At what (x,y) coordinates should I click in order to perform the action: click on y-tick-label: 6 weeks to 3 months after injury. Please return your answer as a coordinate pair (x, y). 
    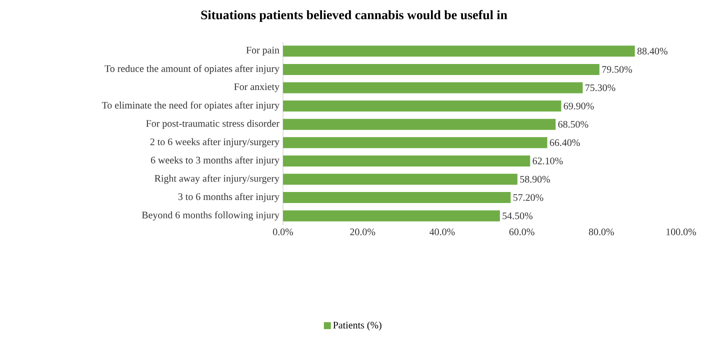
    Looking at the image, I should click on (215, 161).